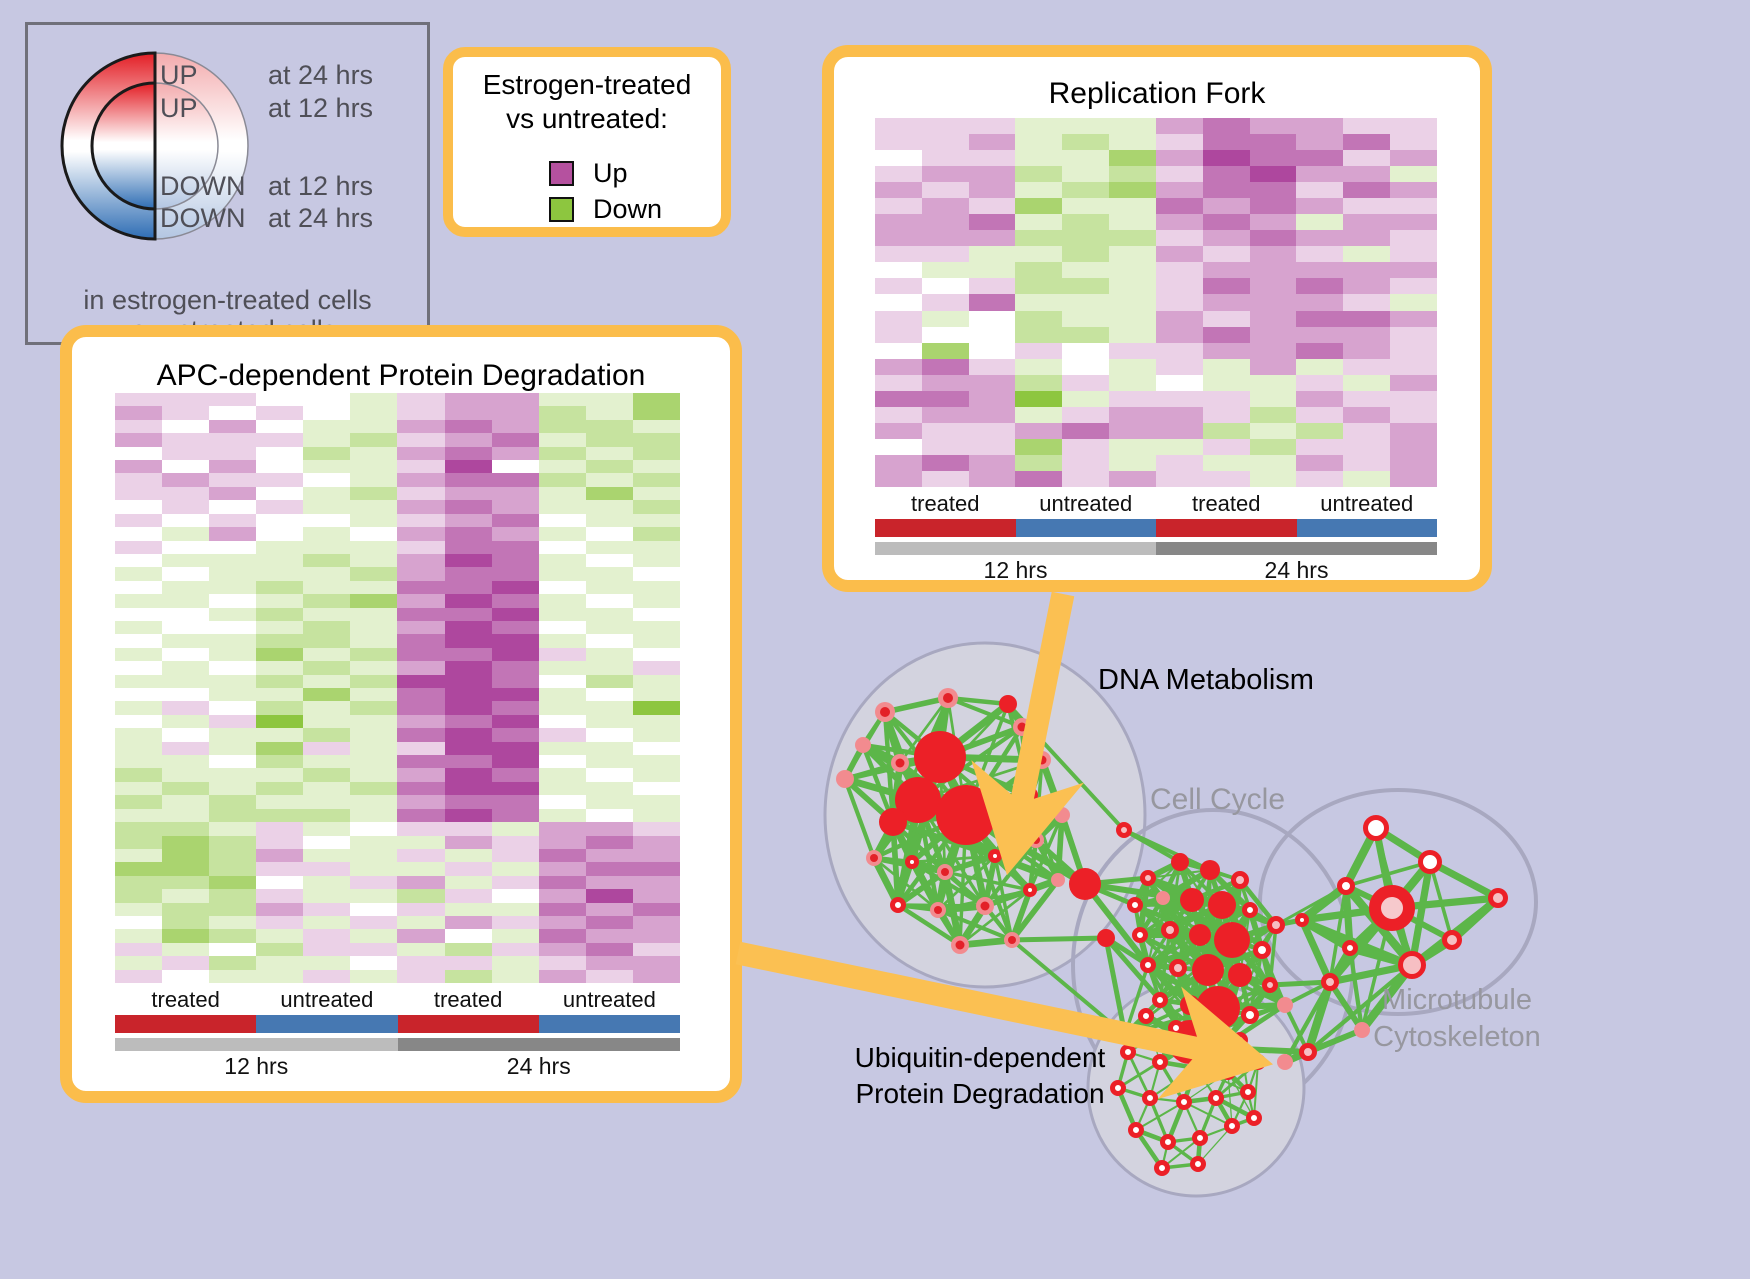 Image resolution: width=1750 pixels, height=1279 pixels. I want to click on node-solid-red, so click(1220, 1048).